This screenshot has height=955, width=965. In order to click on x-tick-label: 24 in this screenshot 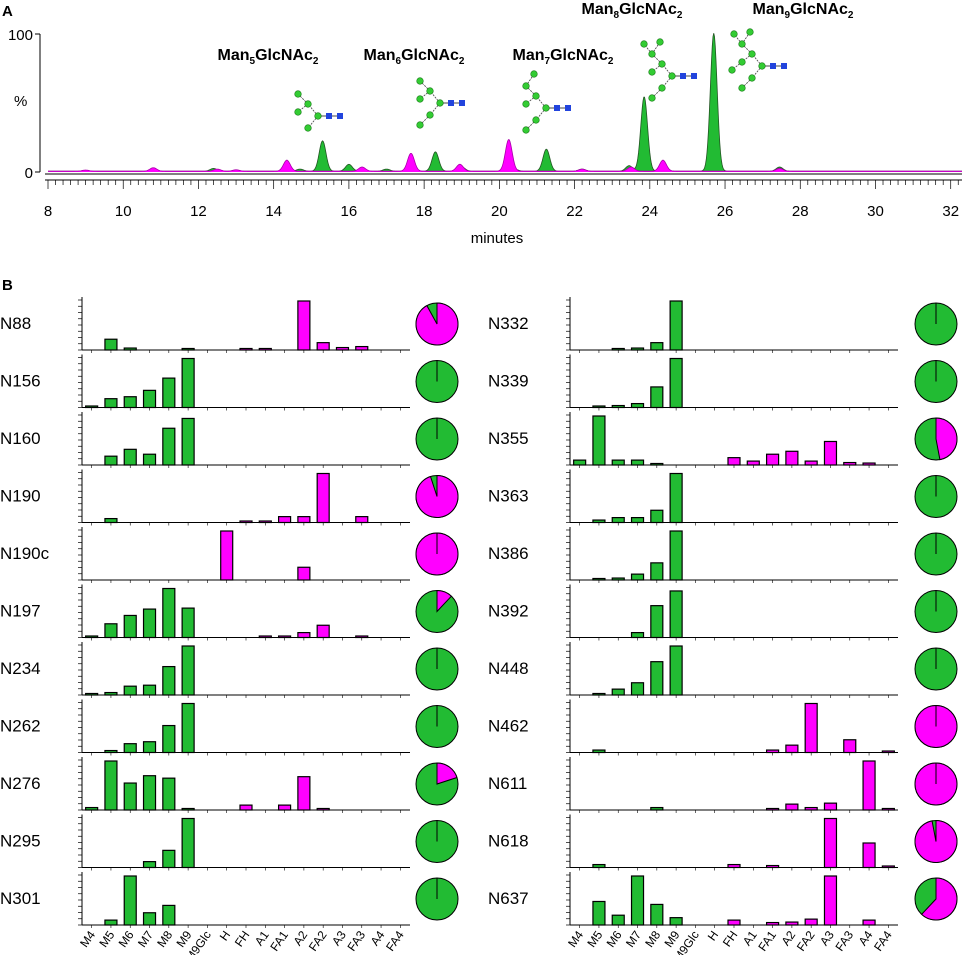, I will do `click(649, 211)`.